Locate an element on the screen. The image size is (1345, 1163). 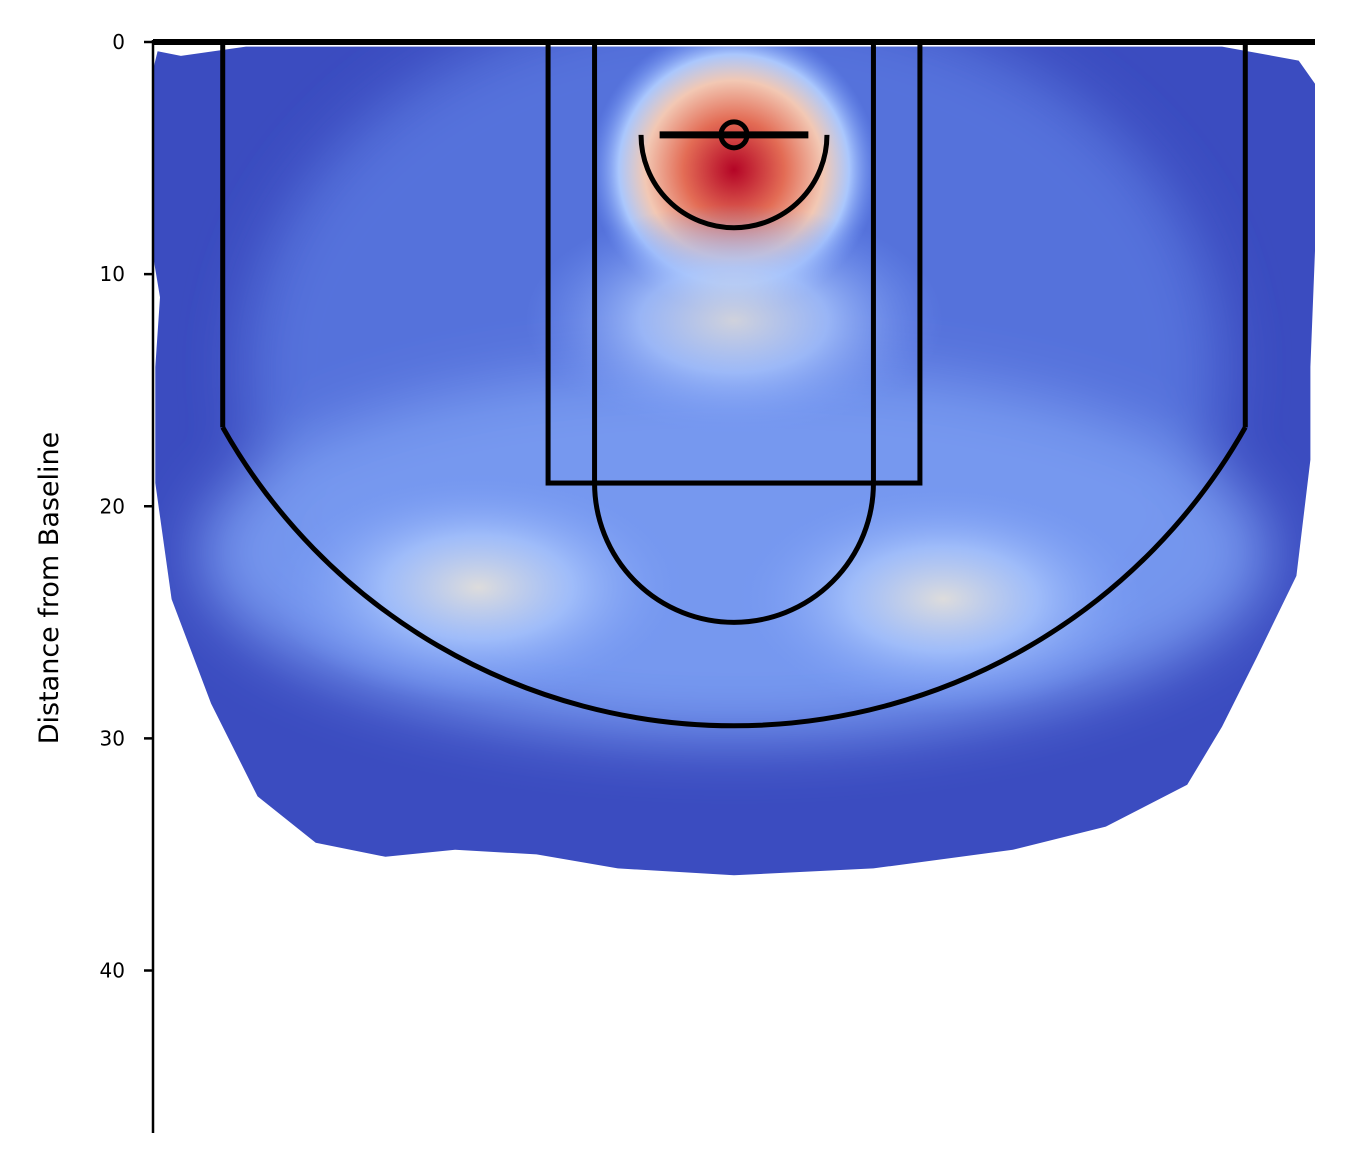
y-axis: 0 10 20 30 40 is located at coordinates (127, 581).